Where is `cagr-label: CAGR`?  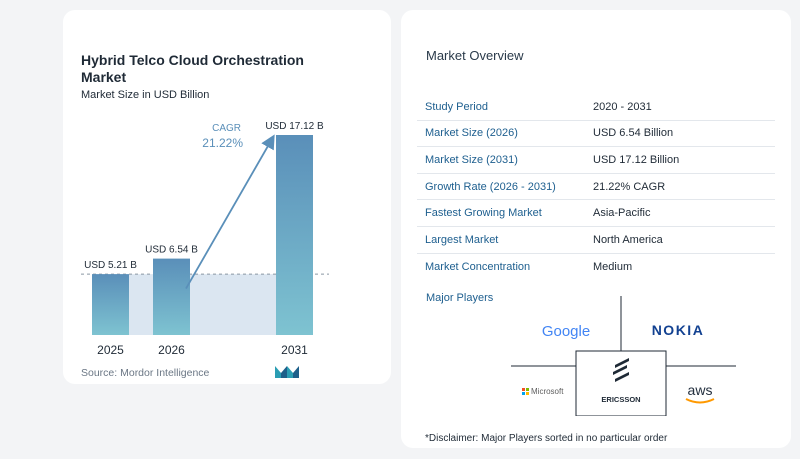
cagr-label: CAGR is located at coordinates (226, 128).